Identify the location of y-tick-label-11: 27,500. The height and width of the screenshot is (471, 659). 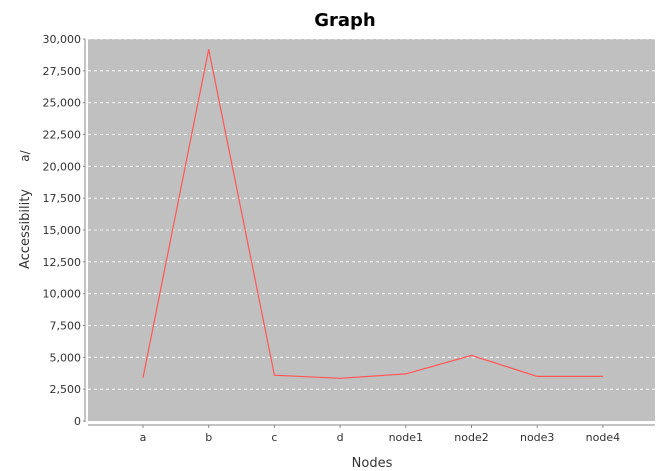
(62, 71).